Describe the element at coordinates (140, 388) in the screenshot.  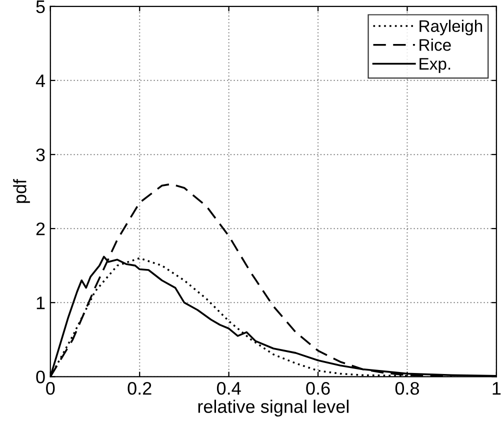
I see `x-tick-label: 0.2` at that location.